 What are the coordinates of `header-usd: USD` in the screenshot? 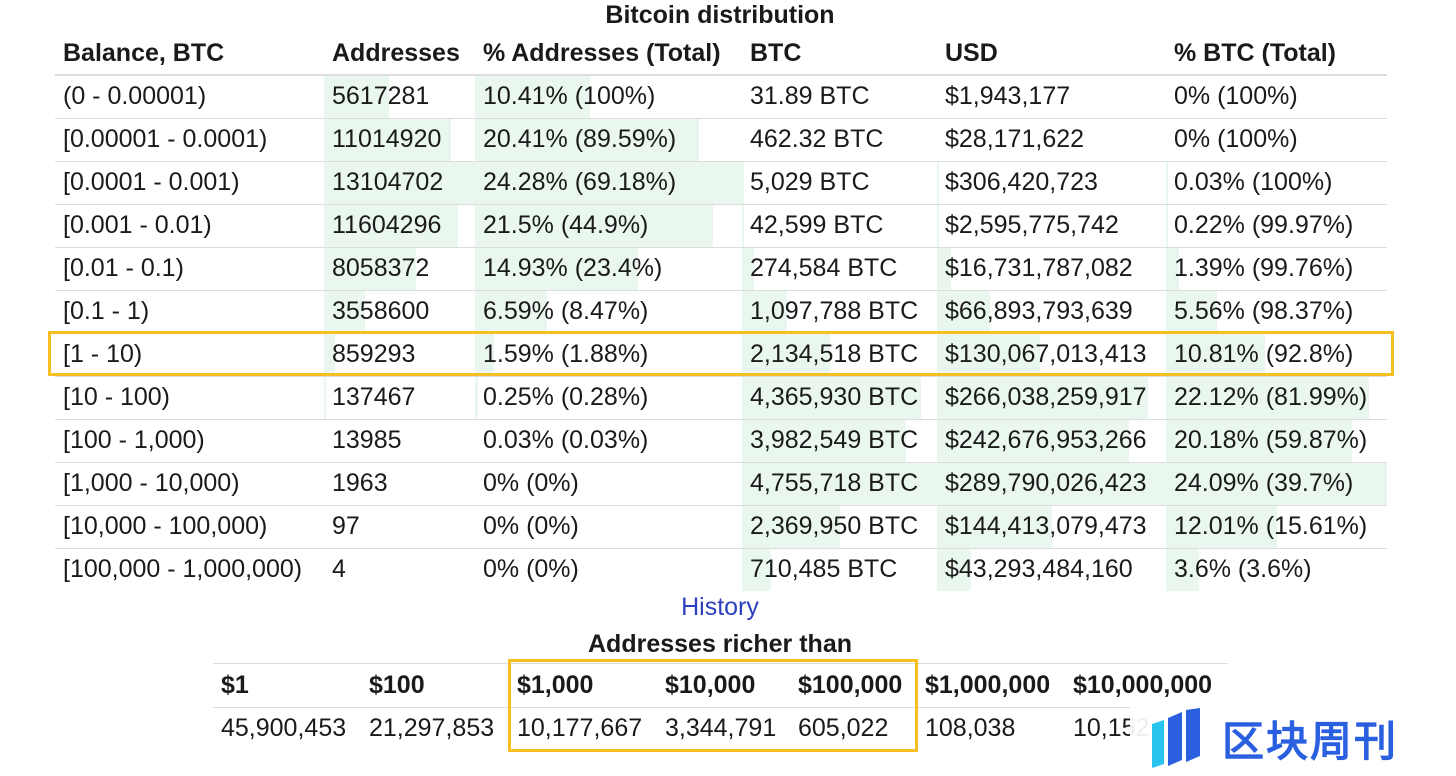 It's located at (1051, 54).